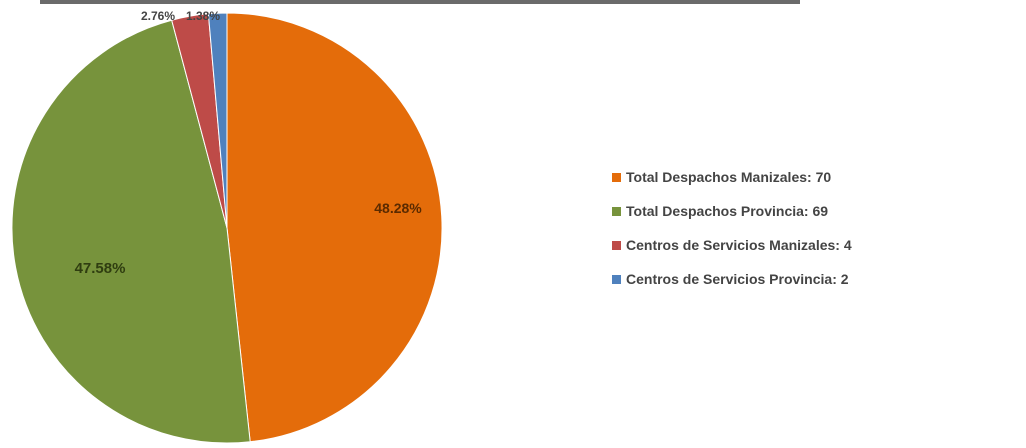 The height and width of the screenshot is (448, 1026). I want to click on legend-item-1: Total Despachos Manizales: 70, so click(817, 177).